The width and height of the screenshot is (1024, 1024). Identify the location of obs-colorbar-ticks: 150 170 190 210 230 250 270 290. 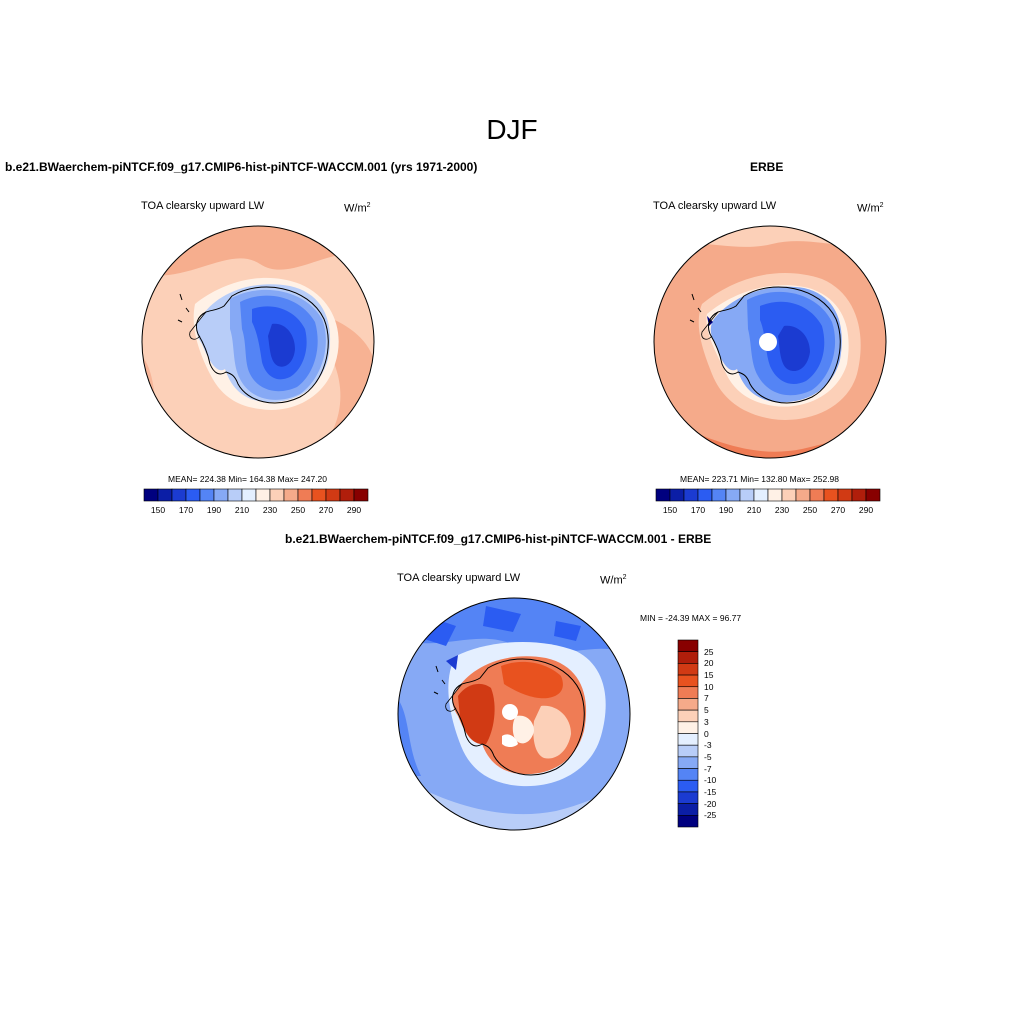
(768, 511).